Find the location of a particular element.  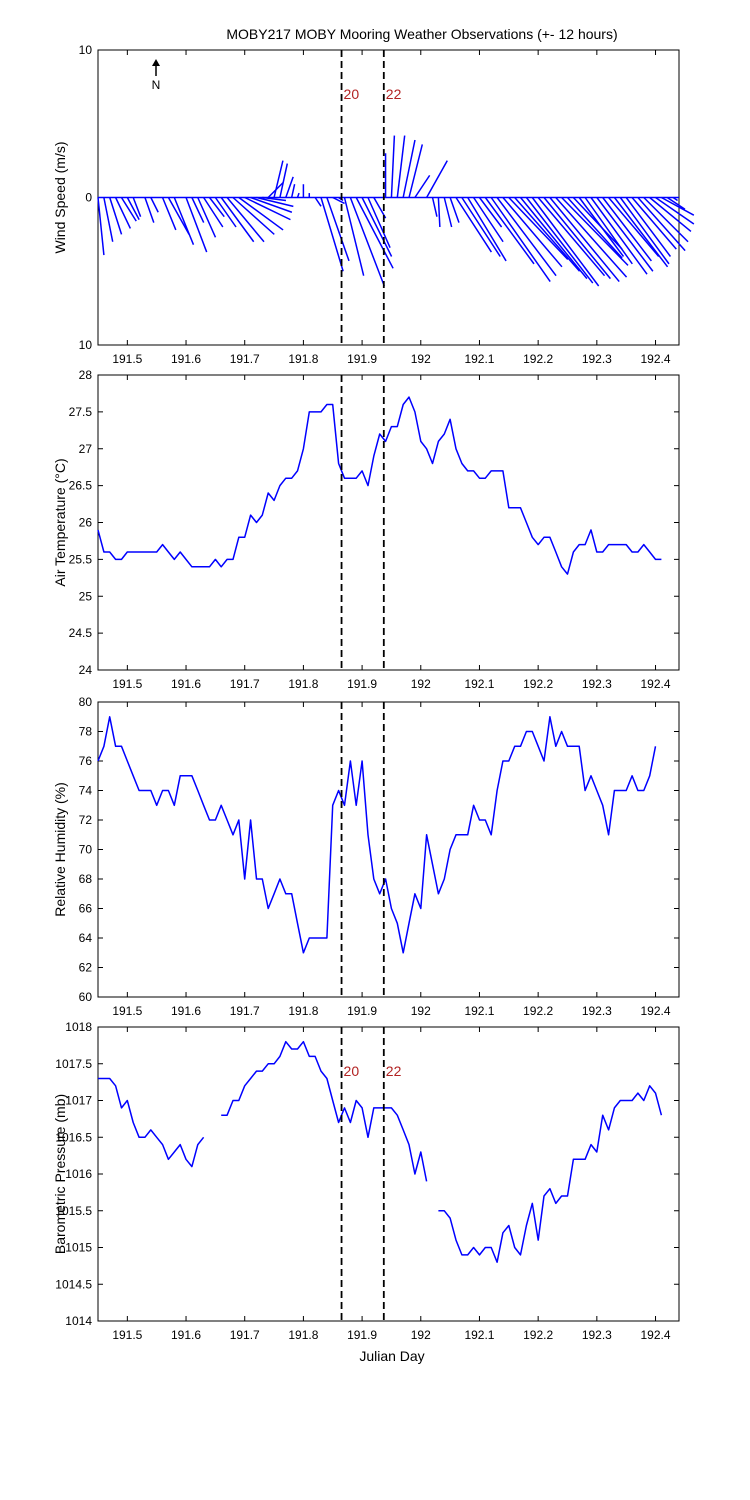

event-marker-label: 22 is located at coordinates (394, 94).